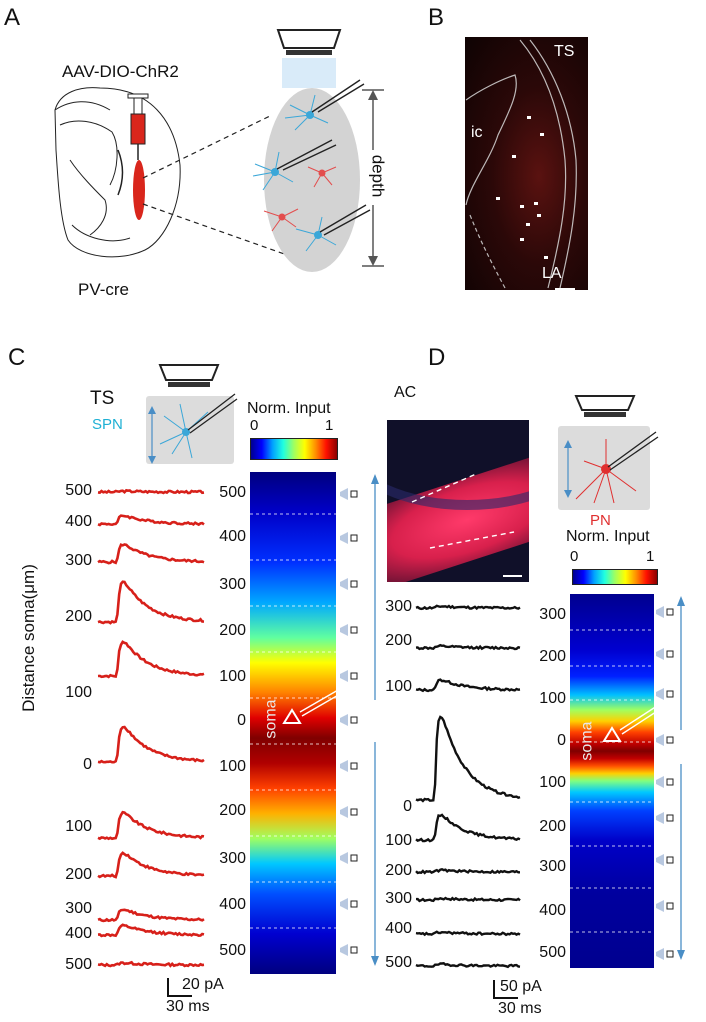 Image resolution: width=706 pixels, height=1022 pixels. Describe the element at coordinates (564, 51) in the screenshot. I see `ts-label: TS` at that location.